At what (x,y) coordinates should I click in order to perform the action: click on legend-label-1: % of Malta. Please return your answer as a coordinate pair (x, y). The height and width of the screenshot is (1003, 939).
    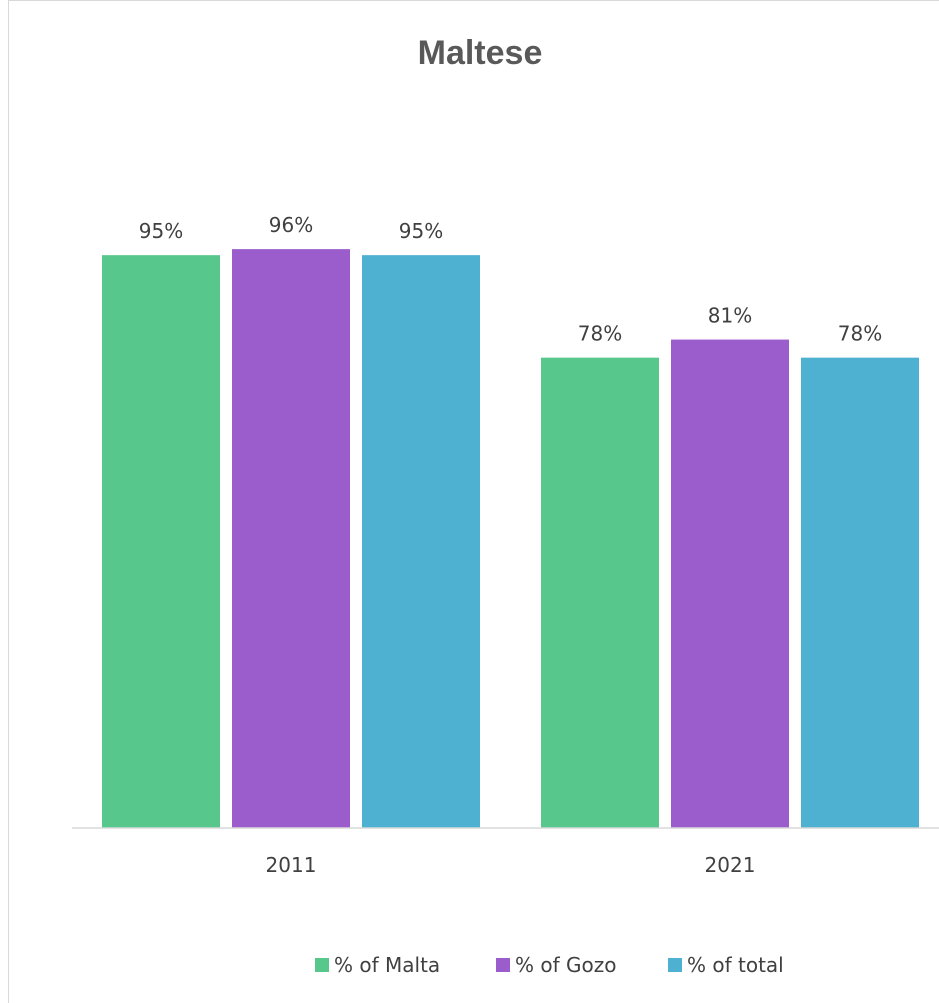
    Looking at the image, I should click on (387, 965).